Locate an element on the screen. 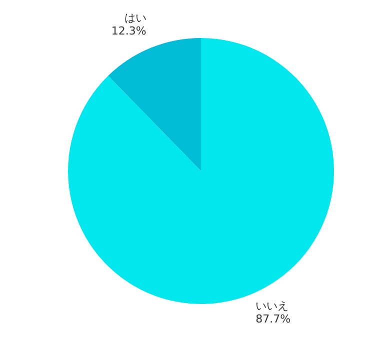 This screenshot has height=343, width=388. slice-label: はい is located at coordinates (135, 18).